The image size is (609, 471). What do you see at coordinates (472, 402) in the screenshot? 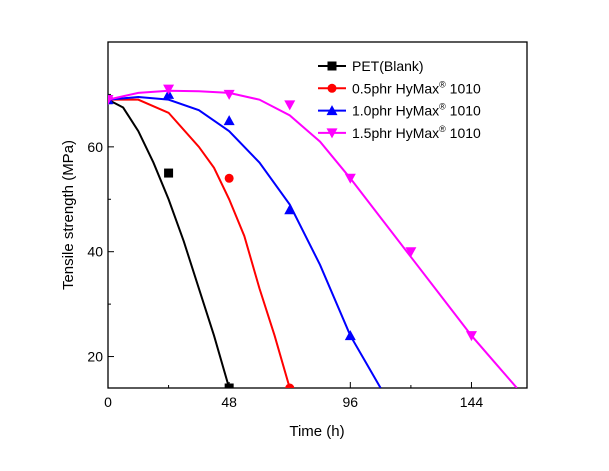
I see `x-tick-label: 144` at bounding box center [472, 402].